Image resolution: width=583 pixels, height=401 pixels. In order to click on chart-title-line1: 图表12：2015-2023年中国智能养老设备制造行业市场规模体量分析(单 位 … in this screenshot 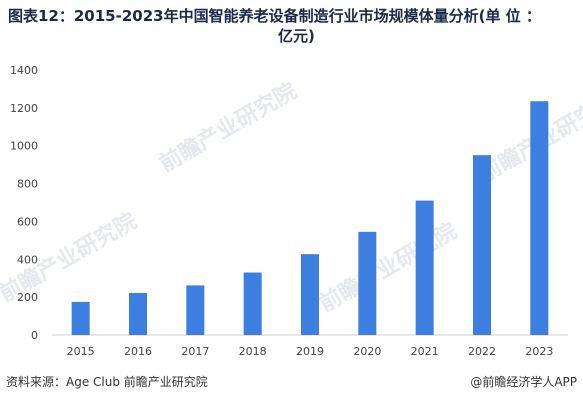, I will do `click(274, 16)`.